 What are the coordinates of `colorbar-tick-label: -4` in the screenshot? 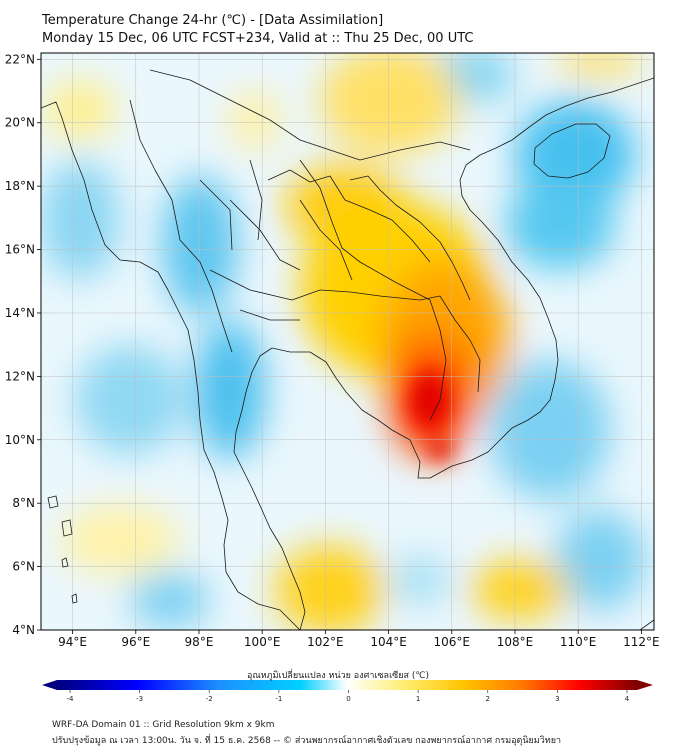 It's located at (71, 699).